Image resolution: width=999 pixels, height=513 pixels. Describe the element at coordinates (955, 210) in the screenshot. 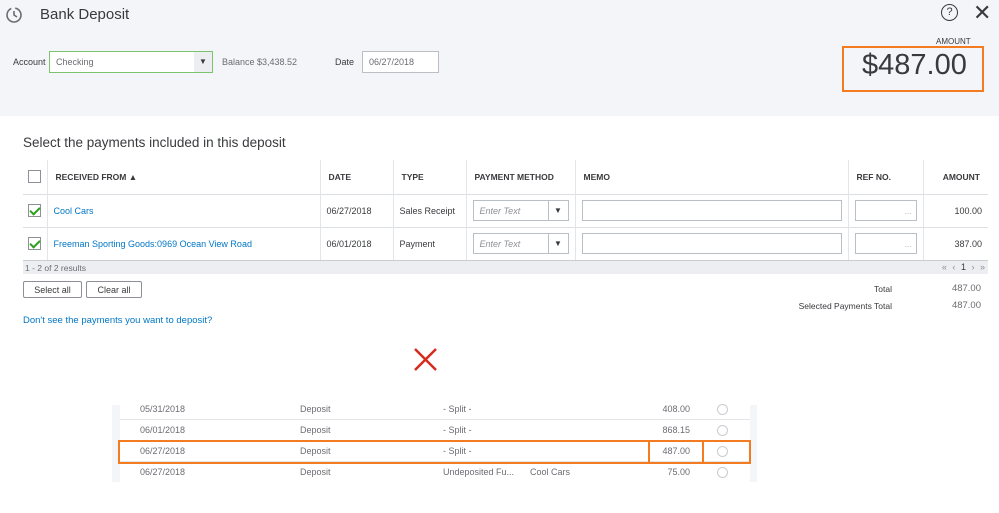

I see `row-amount: 100.00` at that location.